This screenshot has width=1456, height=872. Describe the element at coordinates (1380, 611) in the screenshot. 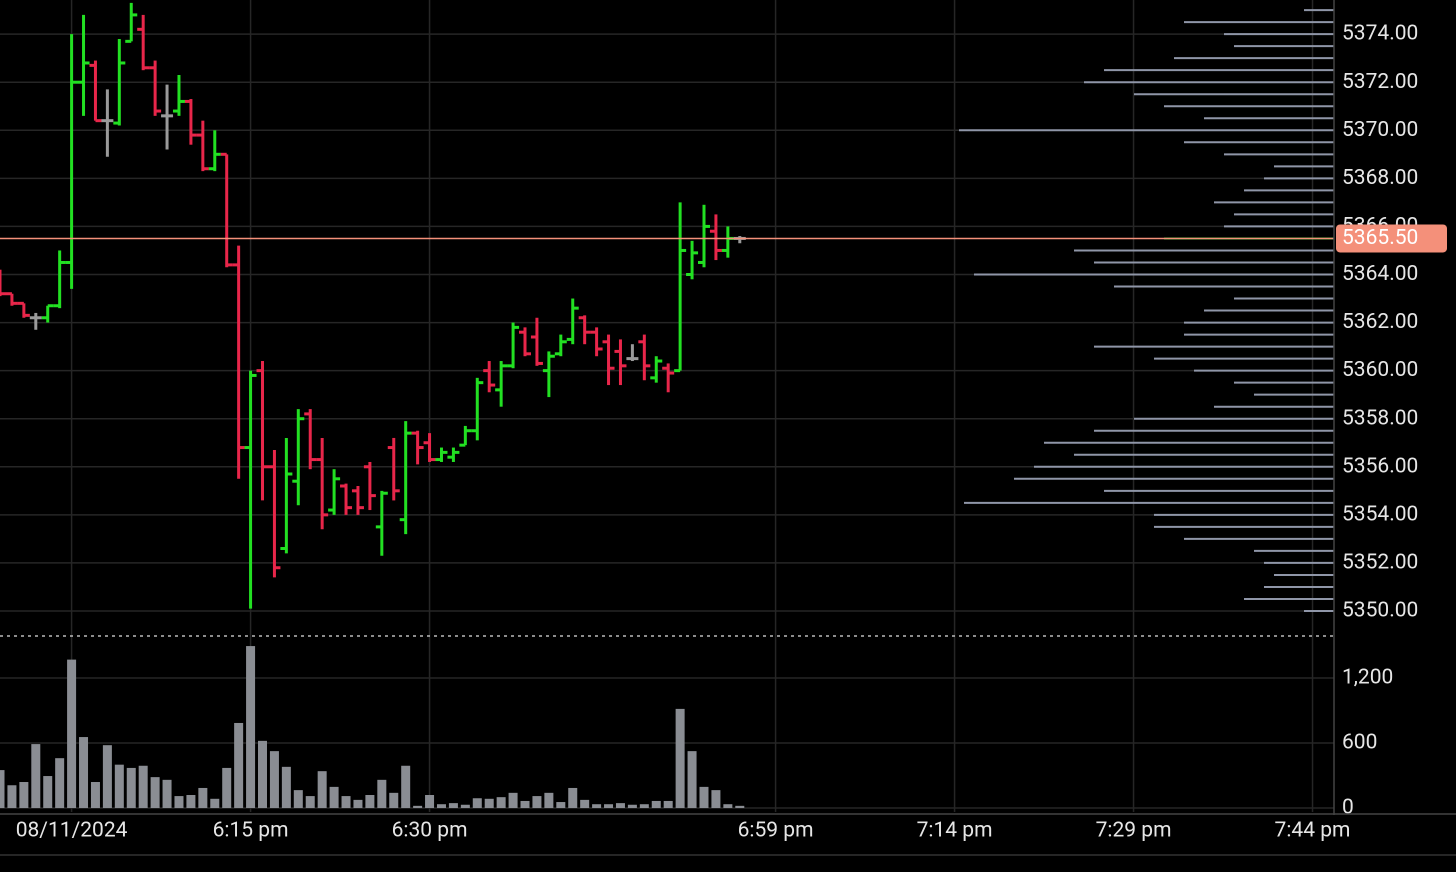

I see `y-tick-label: 5350.00` at that location.